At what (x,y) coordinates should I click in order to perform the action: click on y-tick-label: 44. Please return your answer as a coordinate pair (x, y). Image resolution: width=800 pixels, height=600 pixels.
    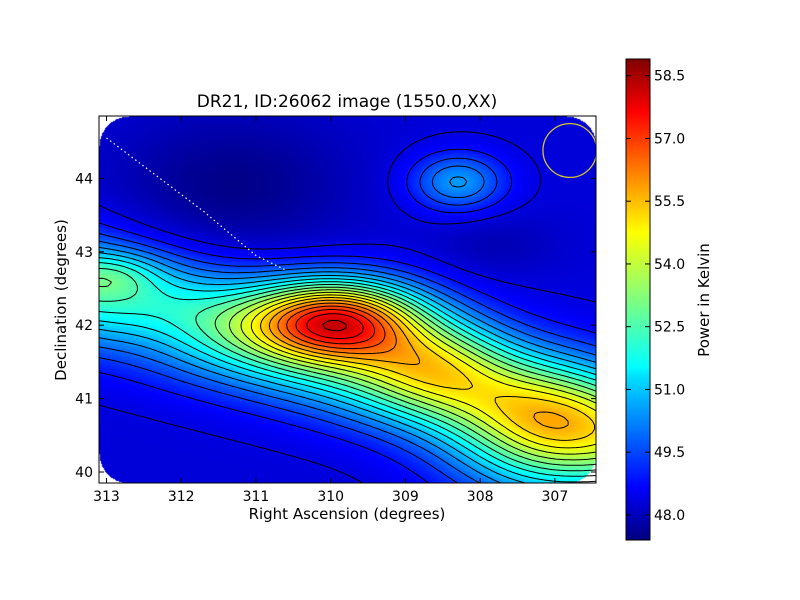
    Looking at the image, I should click on (84, 179).